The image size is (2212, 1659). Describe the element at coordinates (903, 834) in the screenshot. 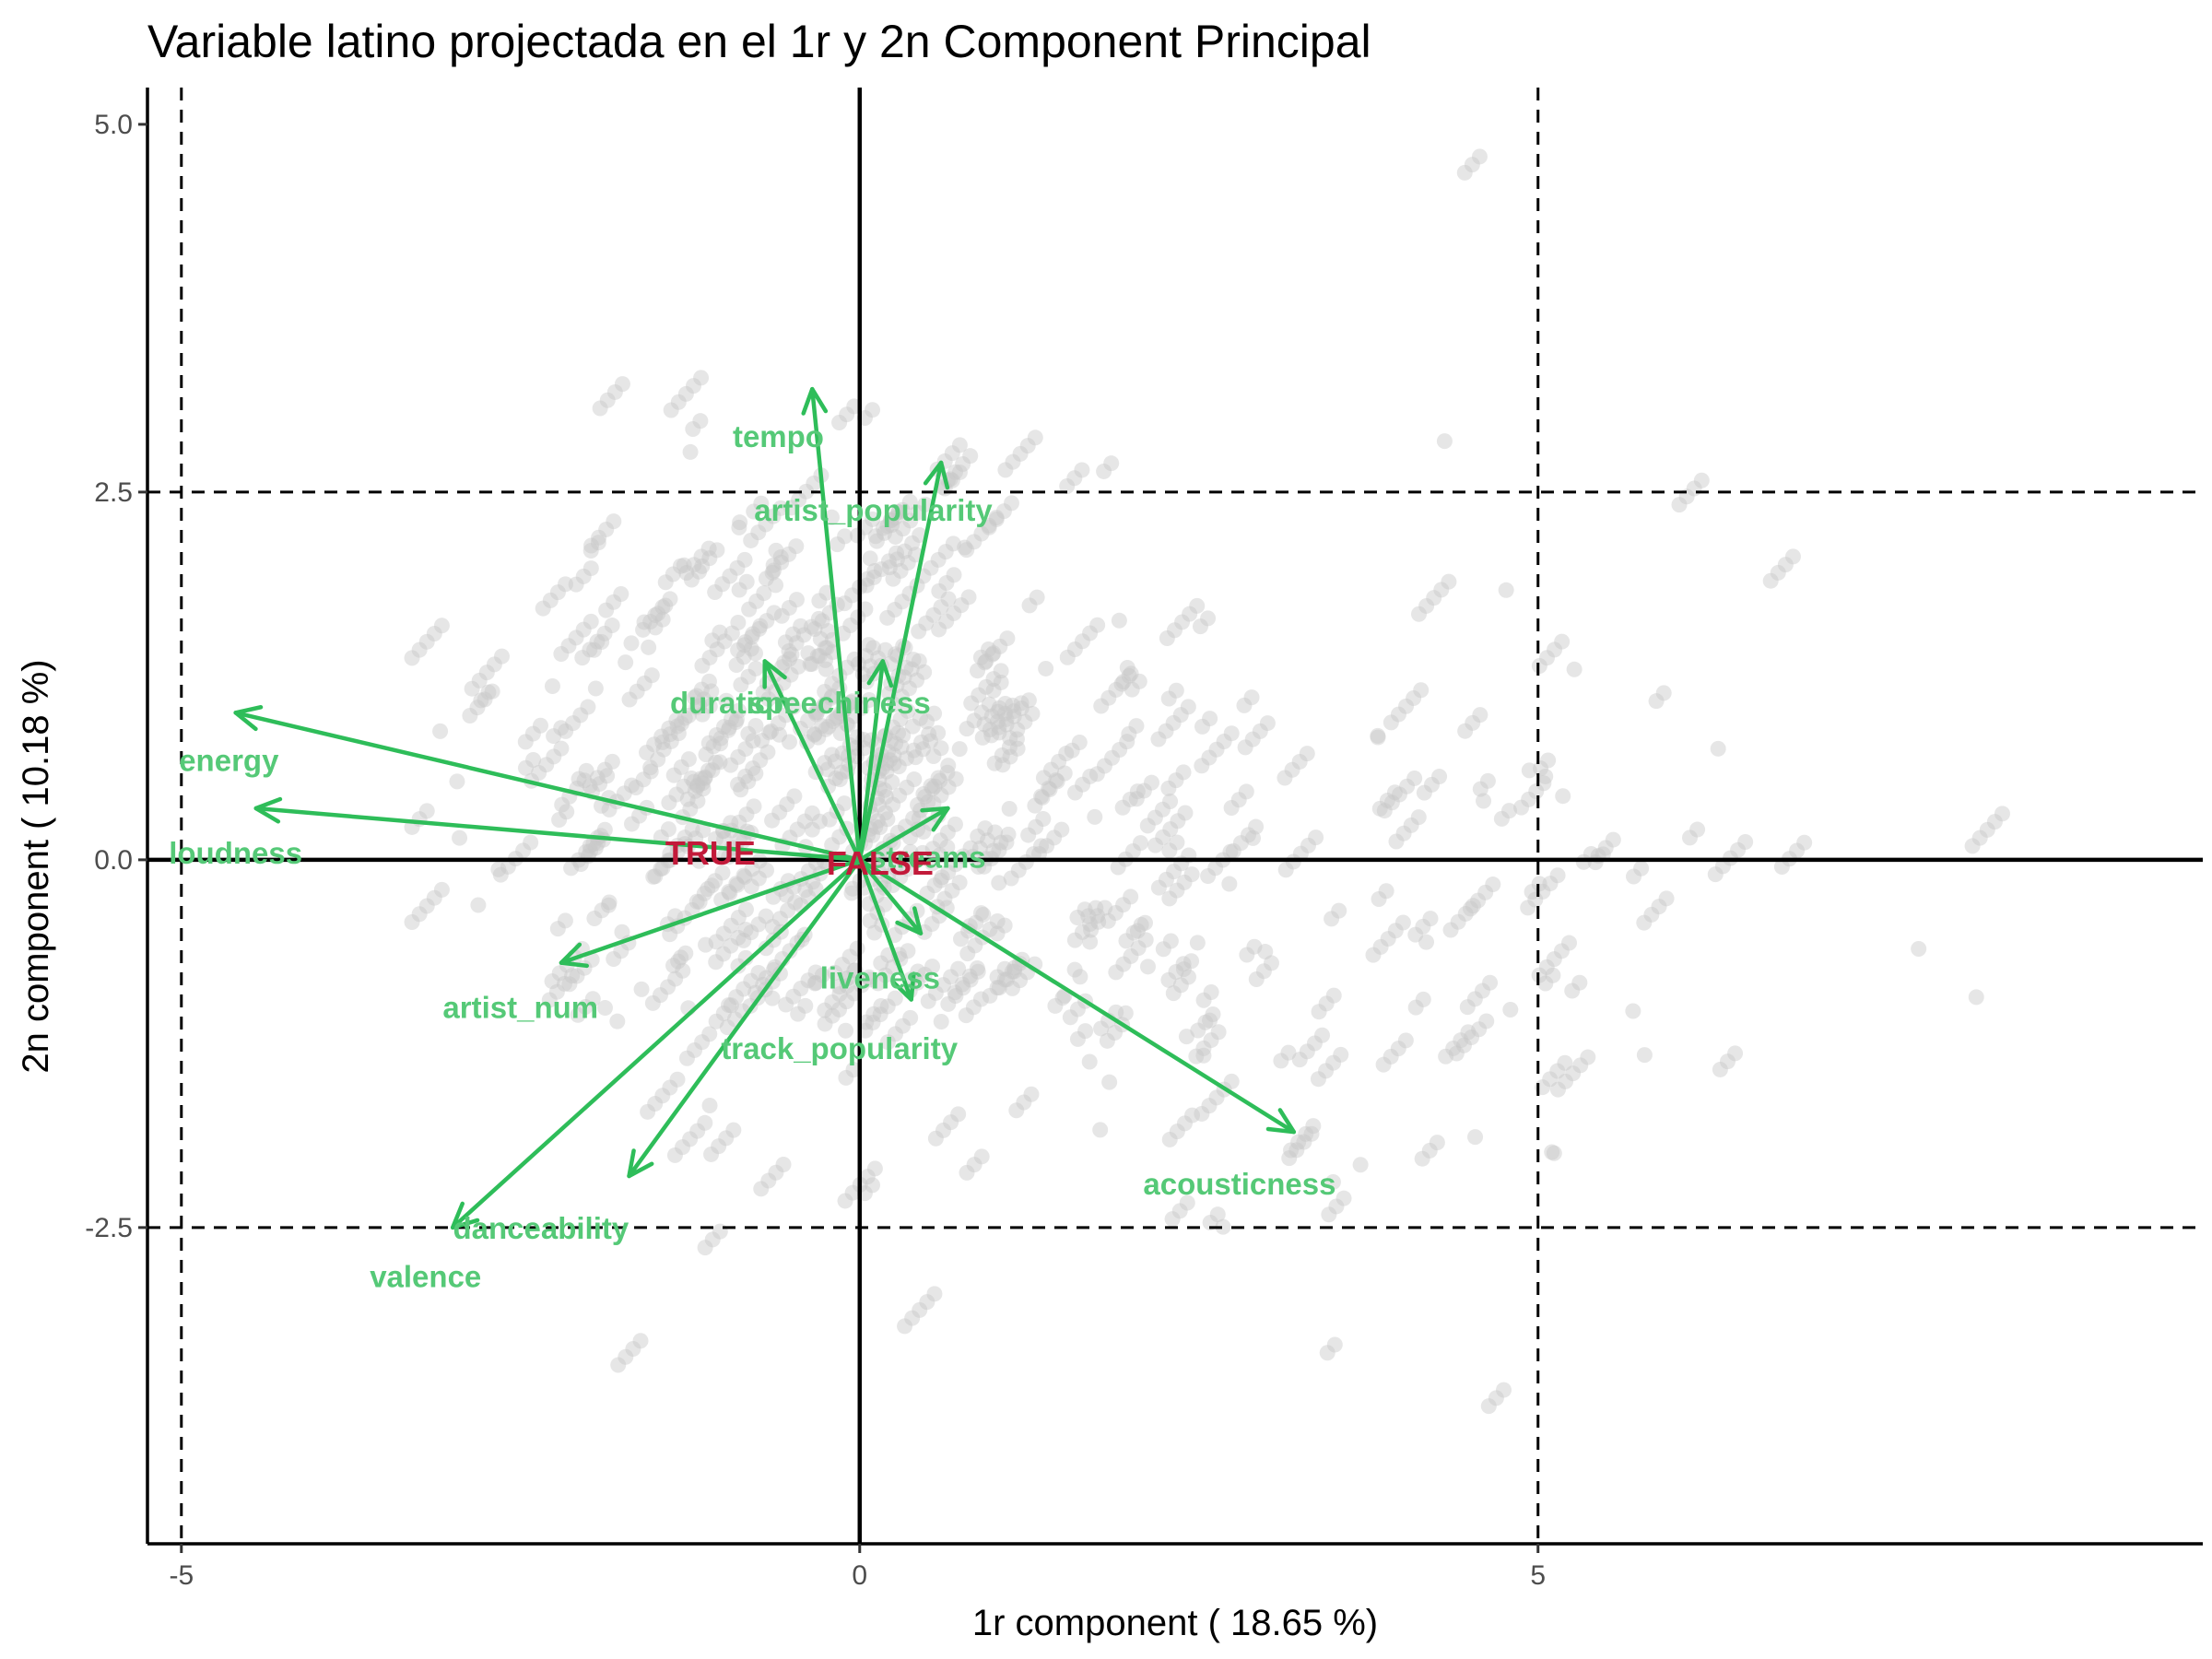

I see `arrow-streams` at that location.